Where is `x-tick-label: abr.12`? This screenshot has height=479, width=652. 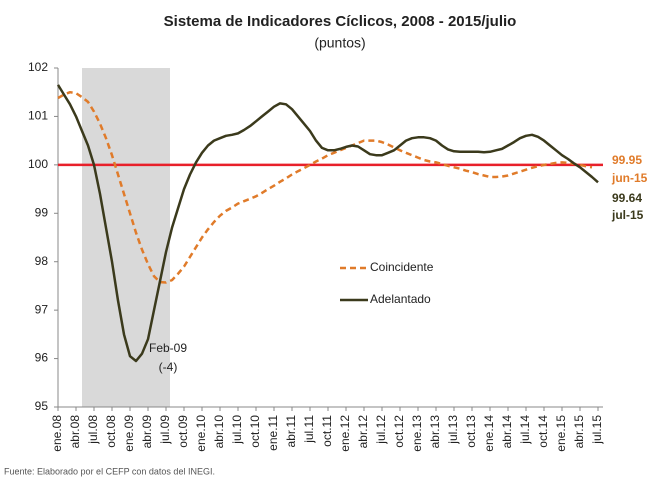
x-tick-label: abr.12 is located at coordinates (363, 432).